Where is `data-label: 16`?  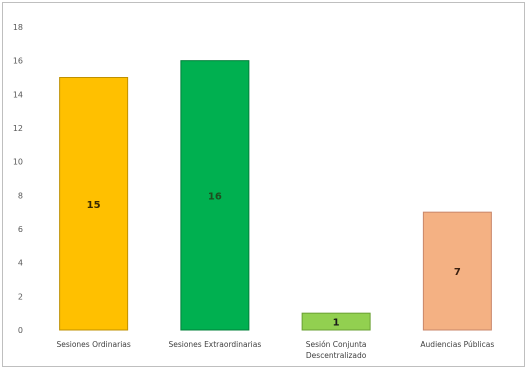 data-label: 16 is located at coordinates (215, 196).